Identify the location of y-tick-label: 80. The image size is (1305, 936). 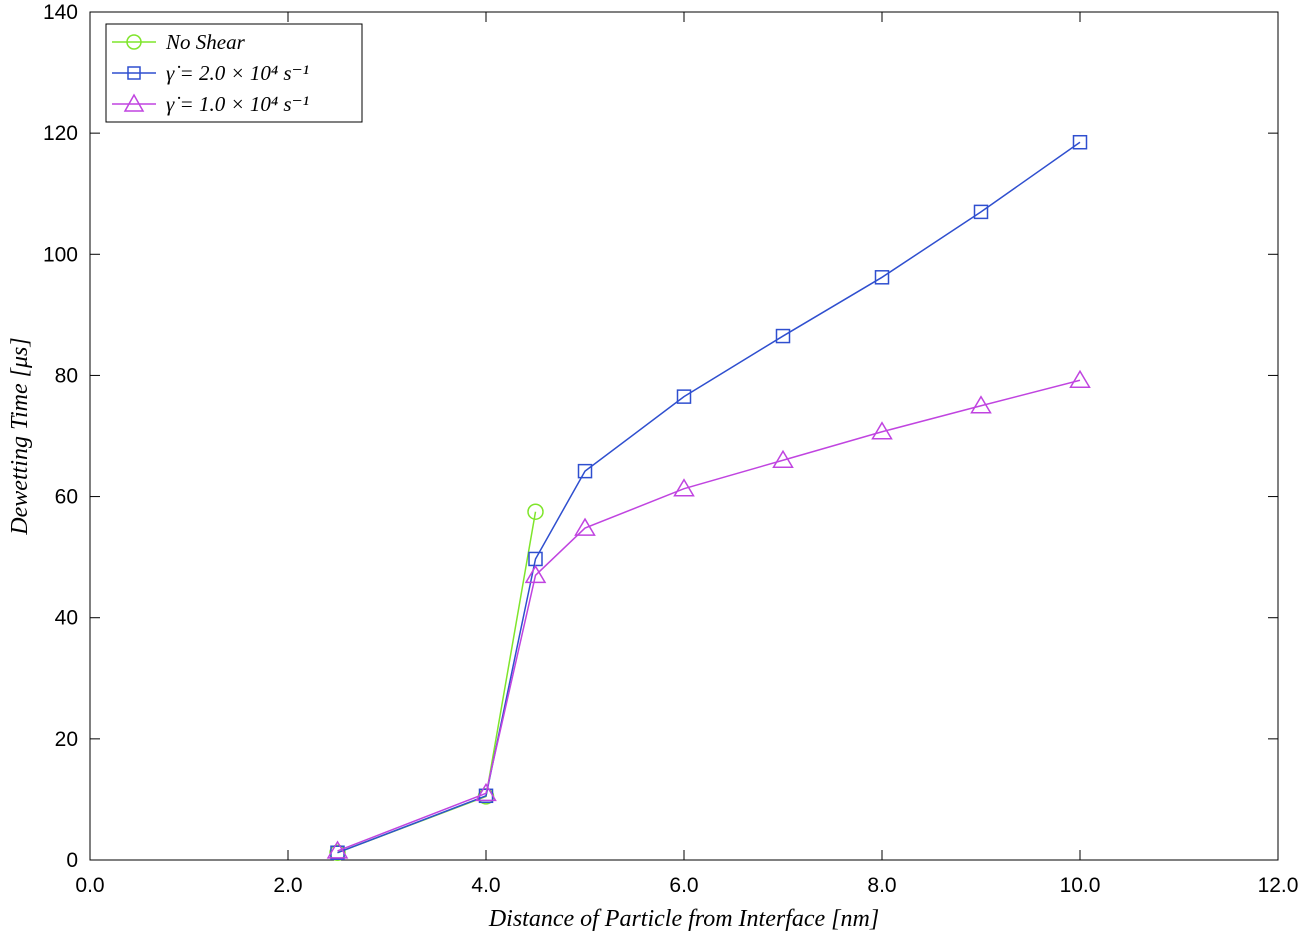
(66, 375).